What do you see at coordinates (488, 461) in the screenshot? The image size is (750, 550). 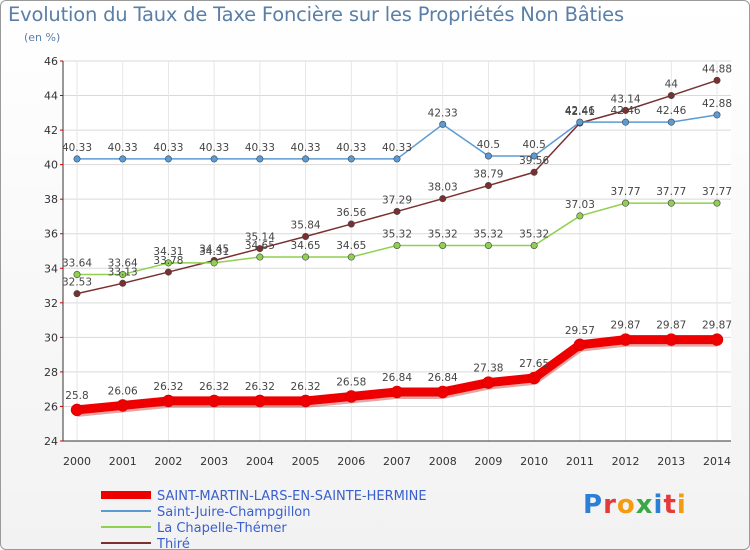 I see `x-tick-label: 2009` at bounding box center [488, 461].